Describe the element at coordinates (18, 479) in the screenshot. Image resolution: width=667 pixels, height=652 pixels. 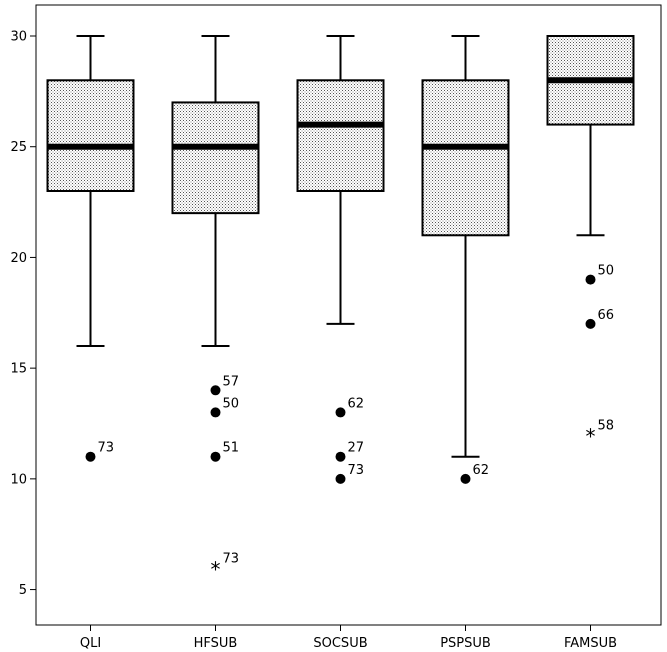
I see `y-tick-label: 10` at that location.